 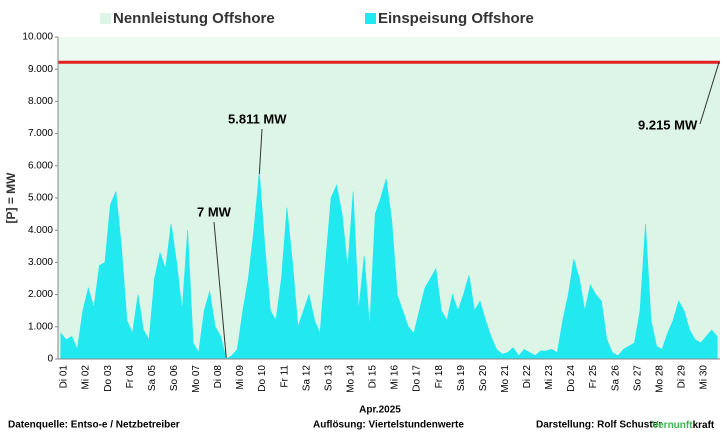 I want to click on x-tick-label: Di 01, so click(x=64, y=377).